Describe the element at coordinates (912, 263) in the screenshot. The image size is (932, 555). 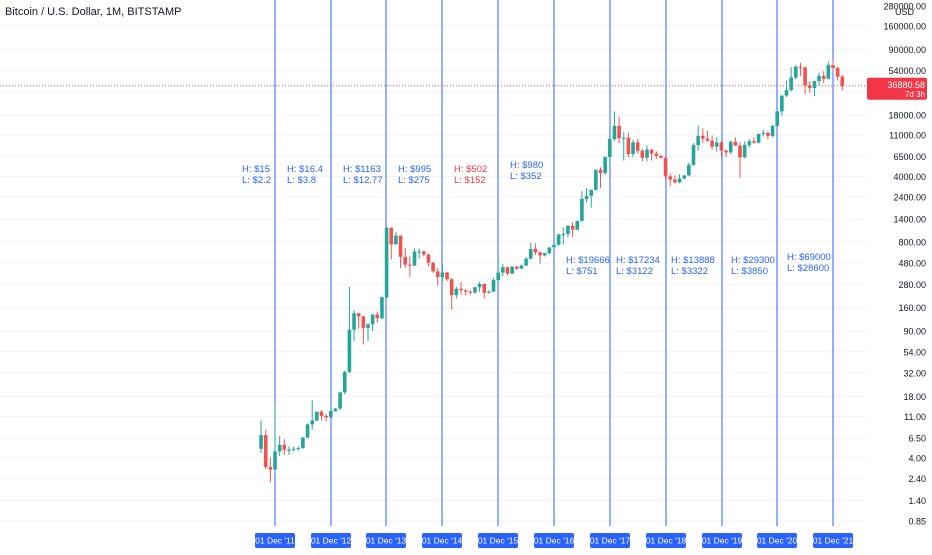
I see `price-tick-label: 480.00` at that location.